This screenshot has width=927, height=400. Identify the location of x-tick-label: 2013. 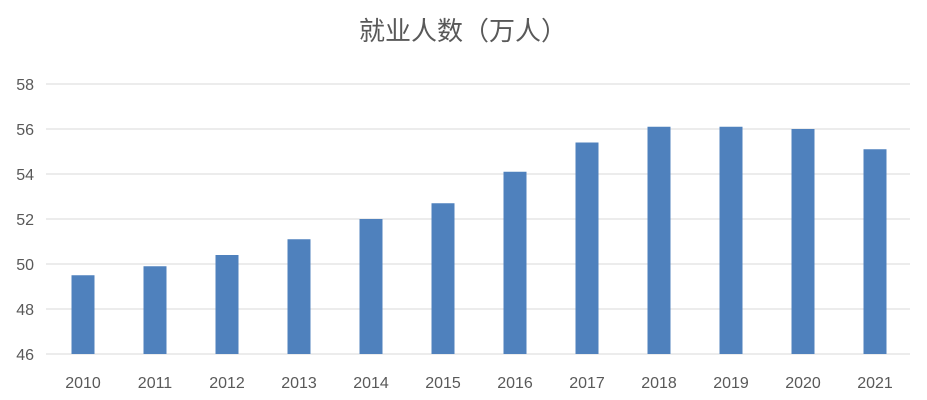
(299, 383).